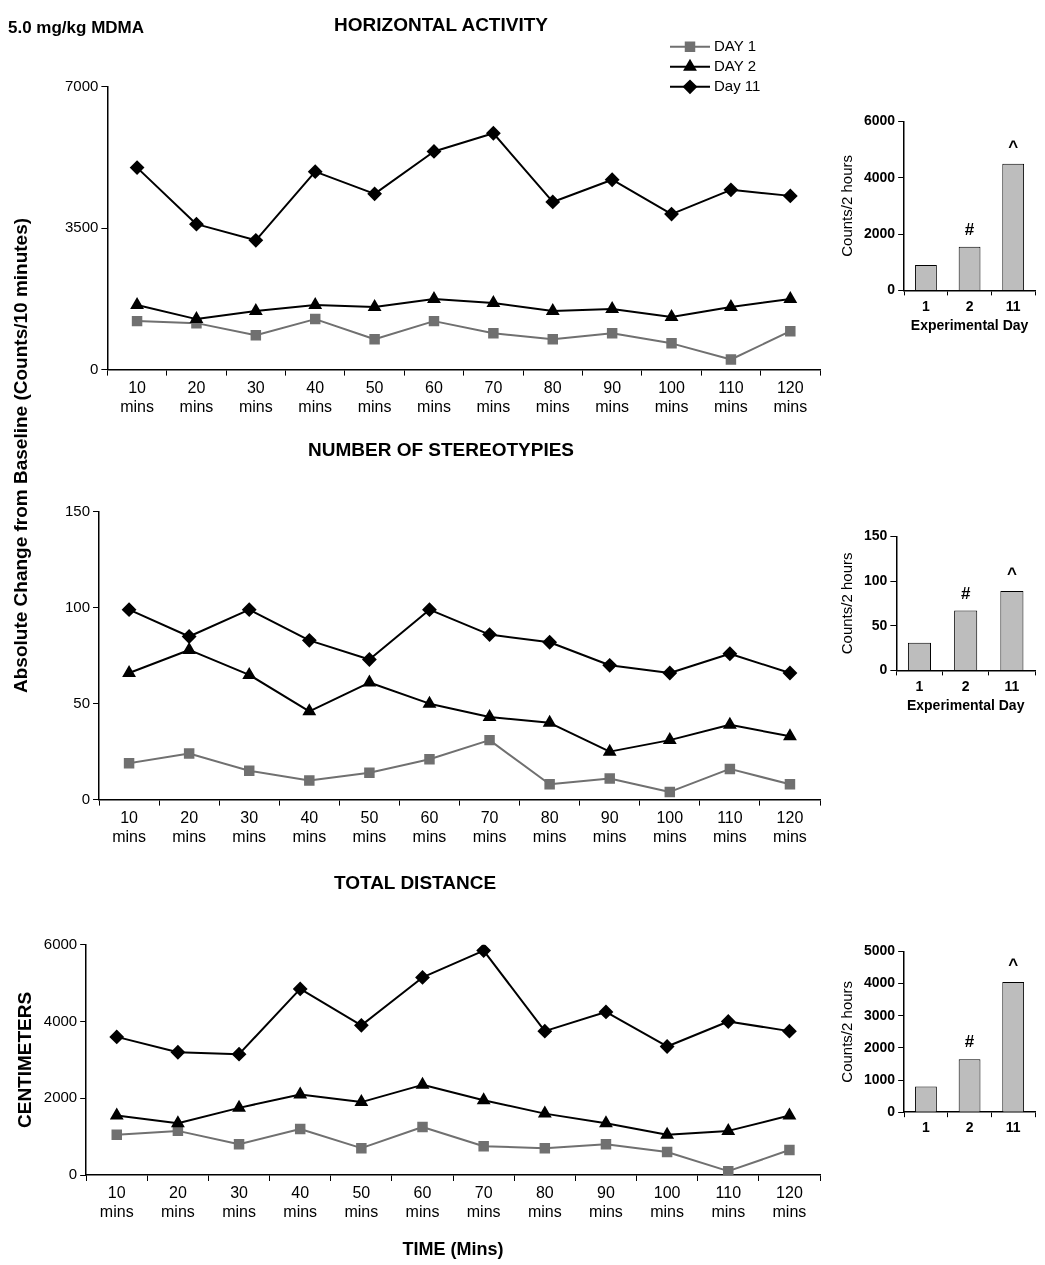 The image size is (1045, 1265). What do you see at coordinates (735, 65) in the screenshot?
I see `legend-label: DAY 2` at bounding box center [735, 65].